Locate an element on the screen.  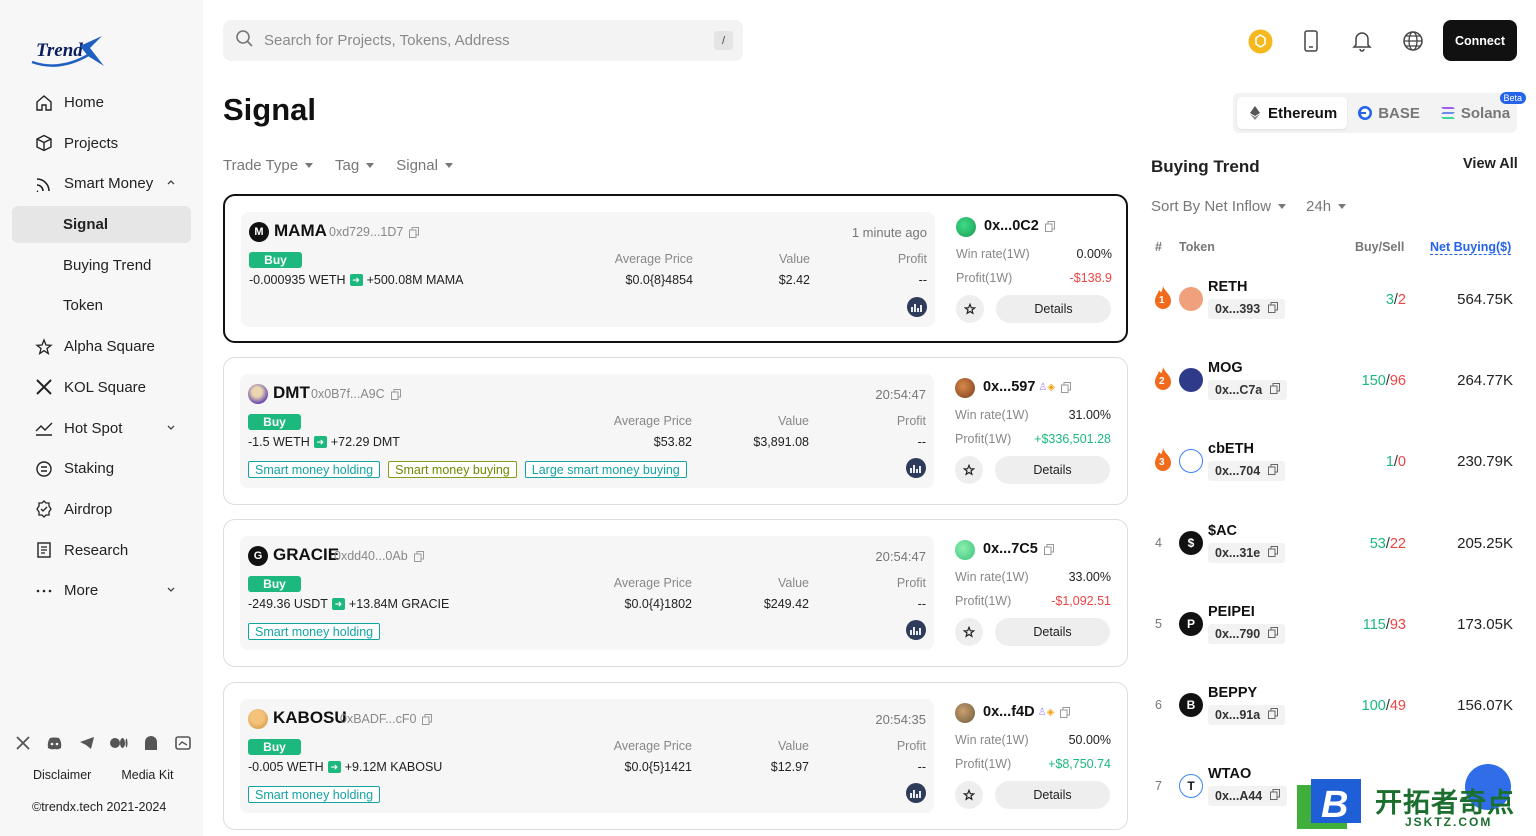
trendx-logo: Trend is located at coordinates (68, 52).